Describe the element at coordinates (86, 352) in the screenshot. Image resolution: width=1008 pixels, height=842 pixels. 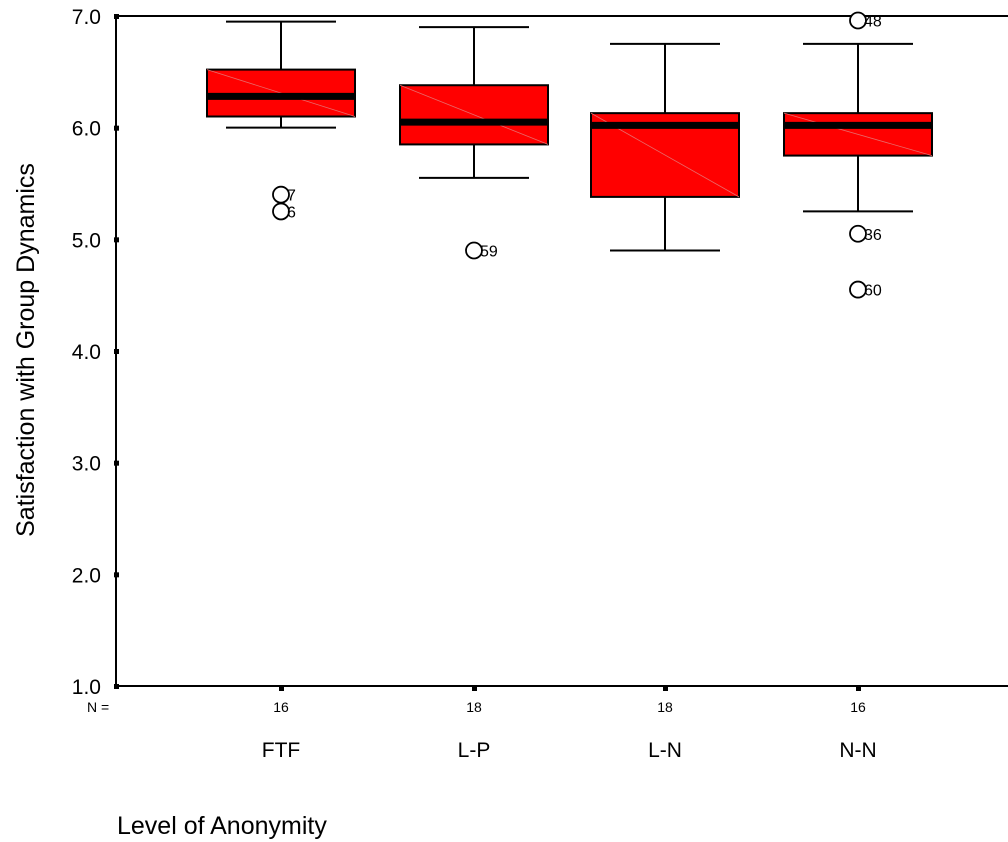
I see `y-tick-label: 4.0` at that location.